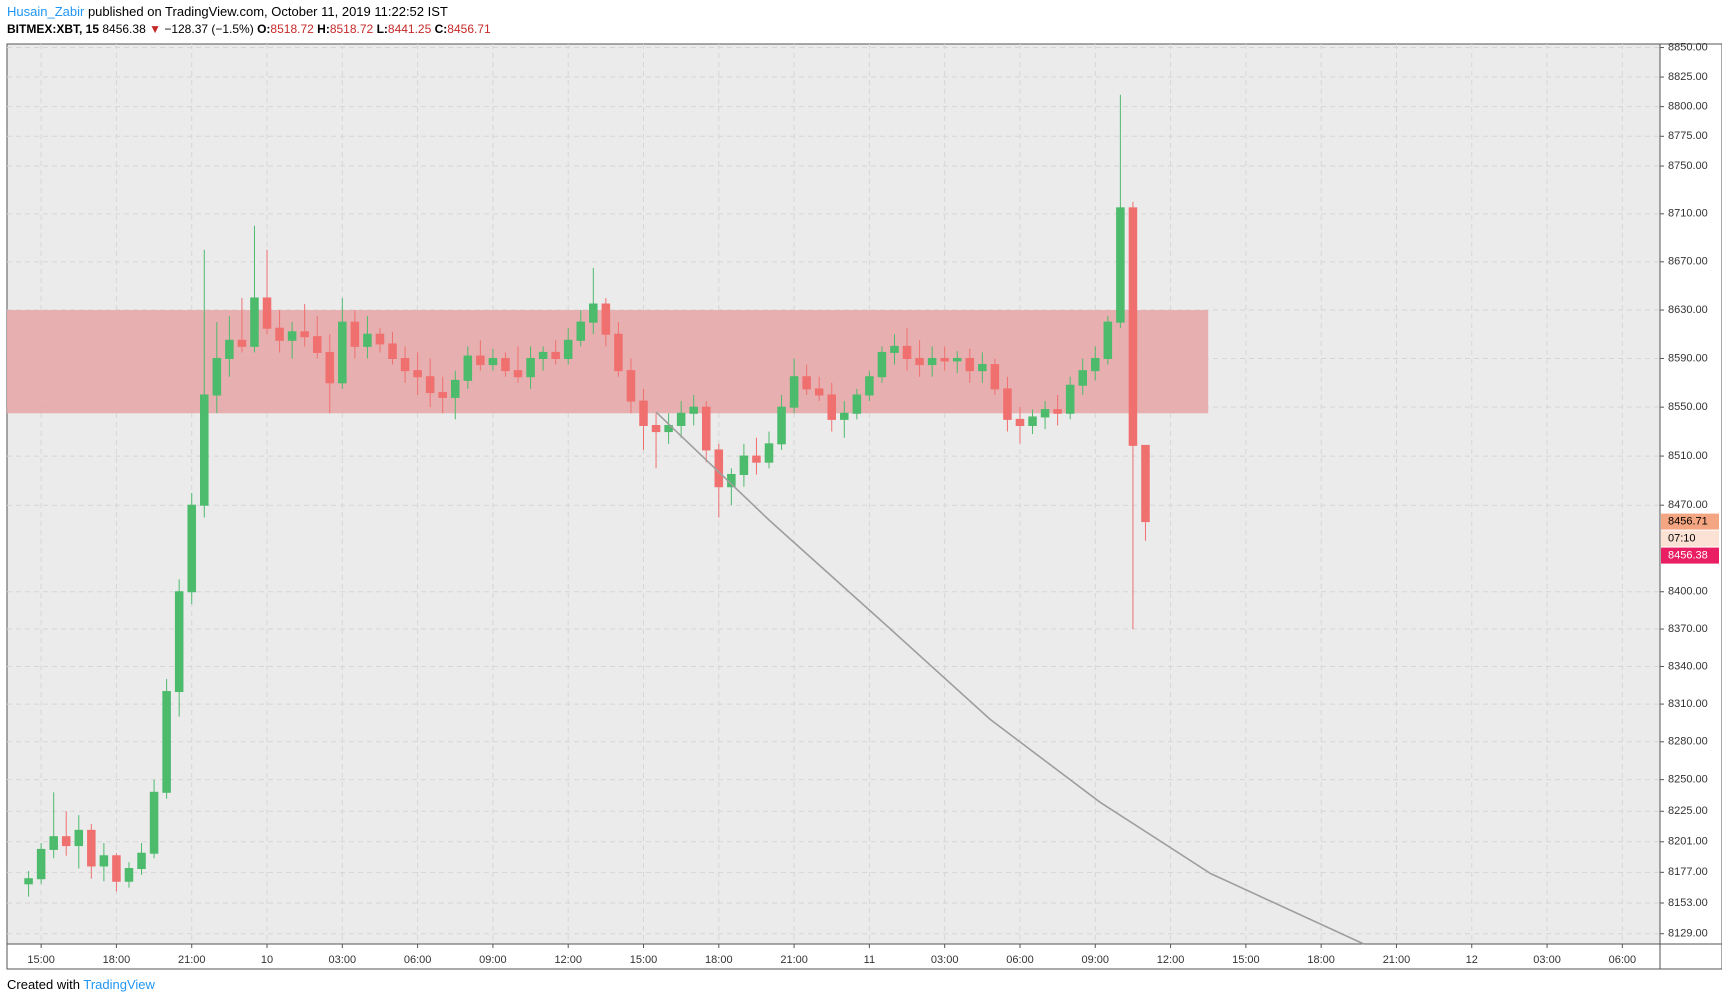 The width and height of the screenshot is (1722, 1002). What do you see at coordinates (1690, 521) in the screenshot?
I see `close-tag-bg` at bounding box center [1690, 521].